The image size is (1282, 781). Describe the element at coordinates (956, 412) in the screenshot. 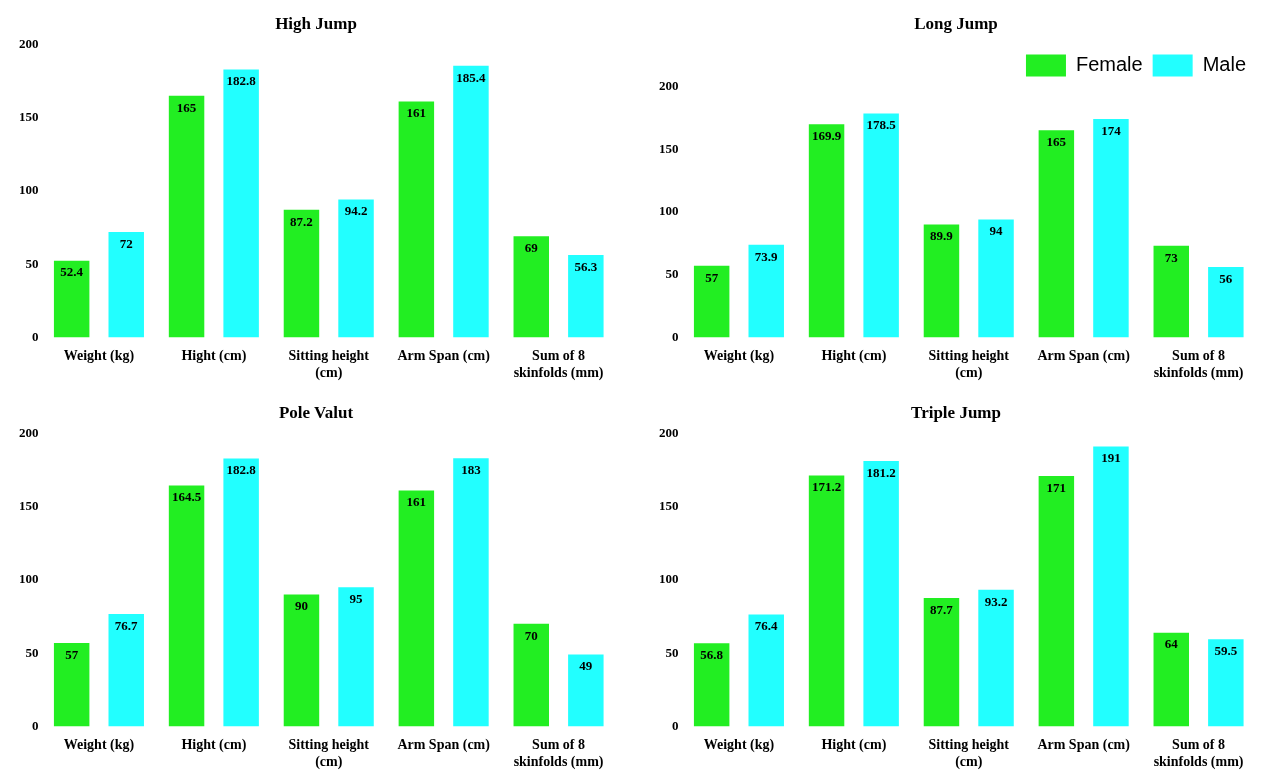

I see `chart-title: Triple Jump` at that location.